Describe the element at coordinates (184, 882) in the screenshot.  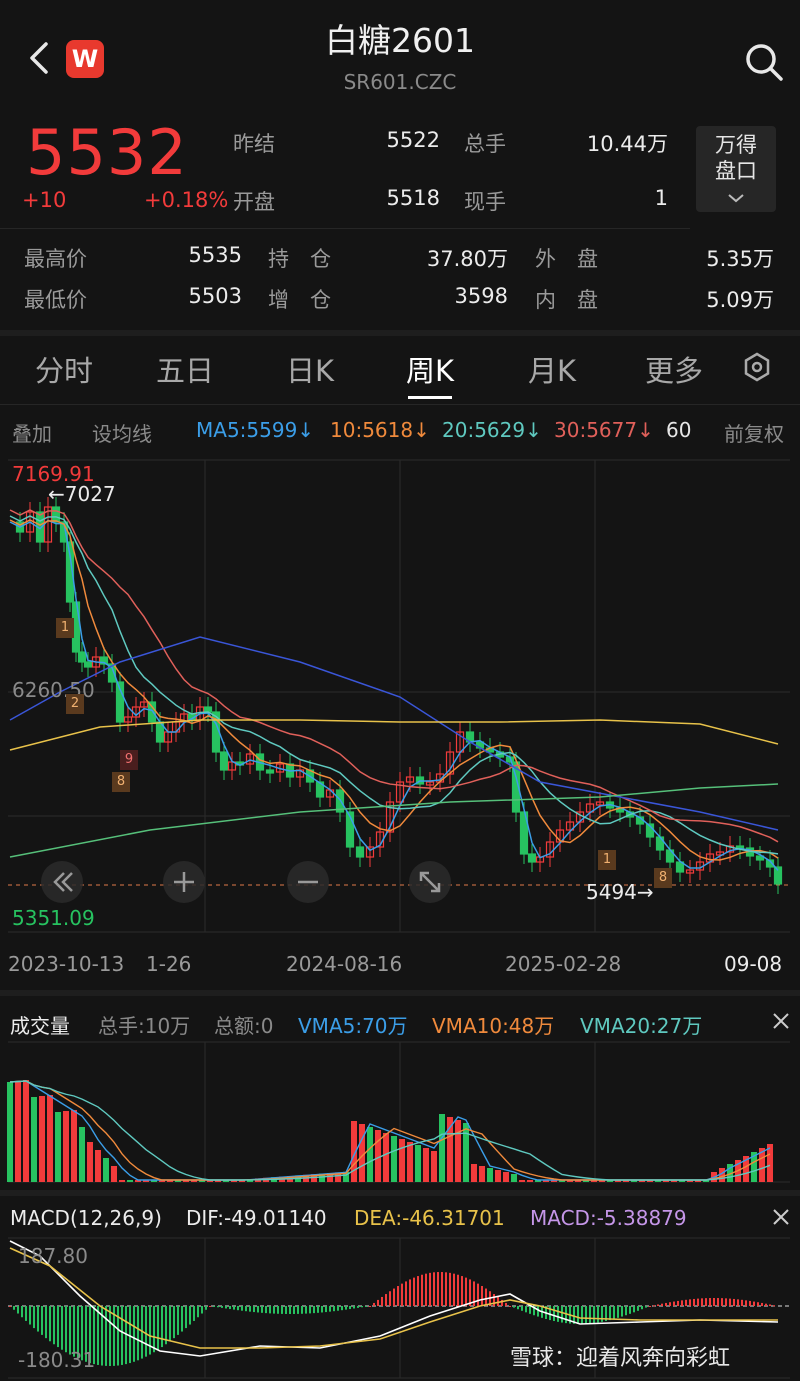
I see `zoom-in-icon` at that location.